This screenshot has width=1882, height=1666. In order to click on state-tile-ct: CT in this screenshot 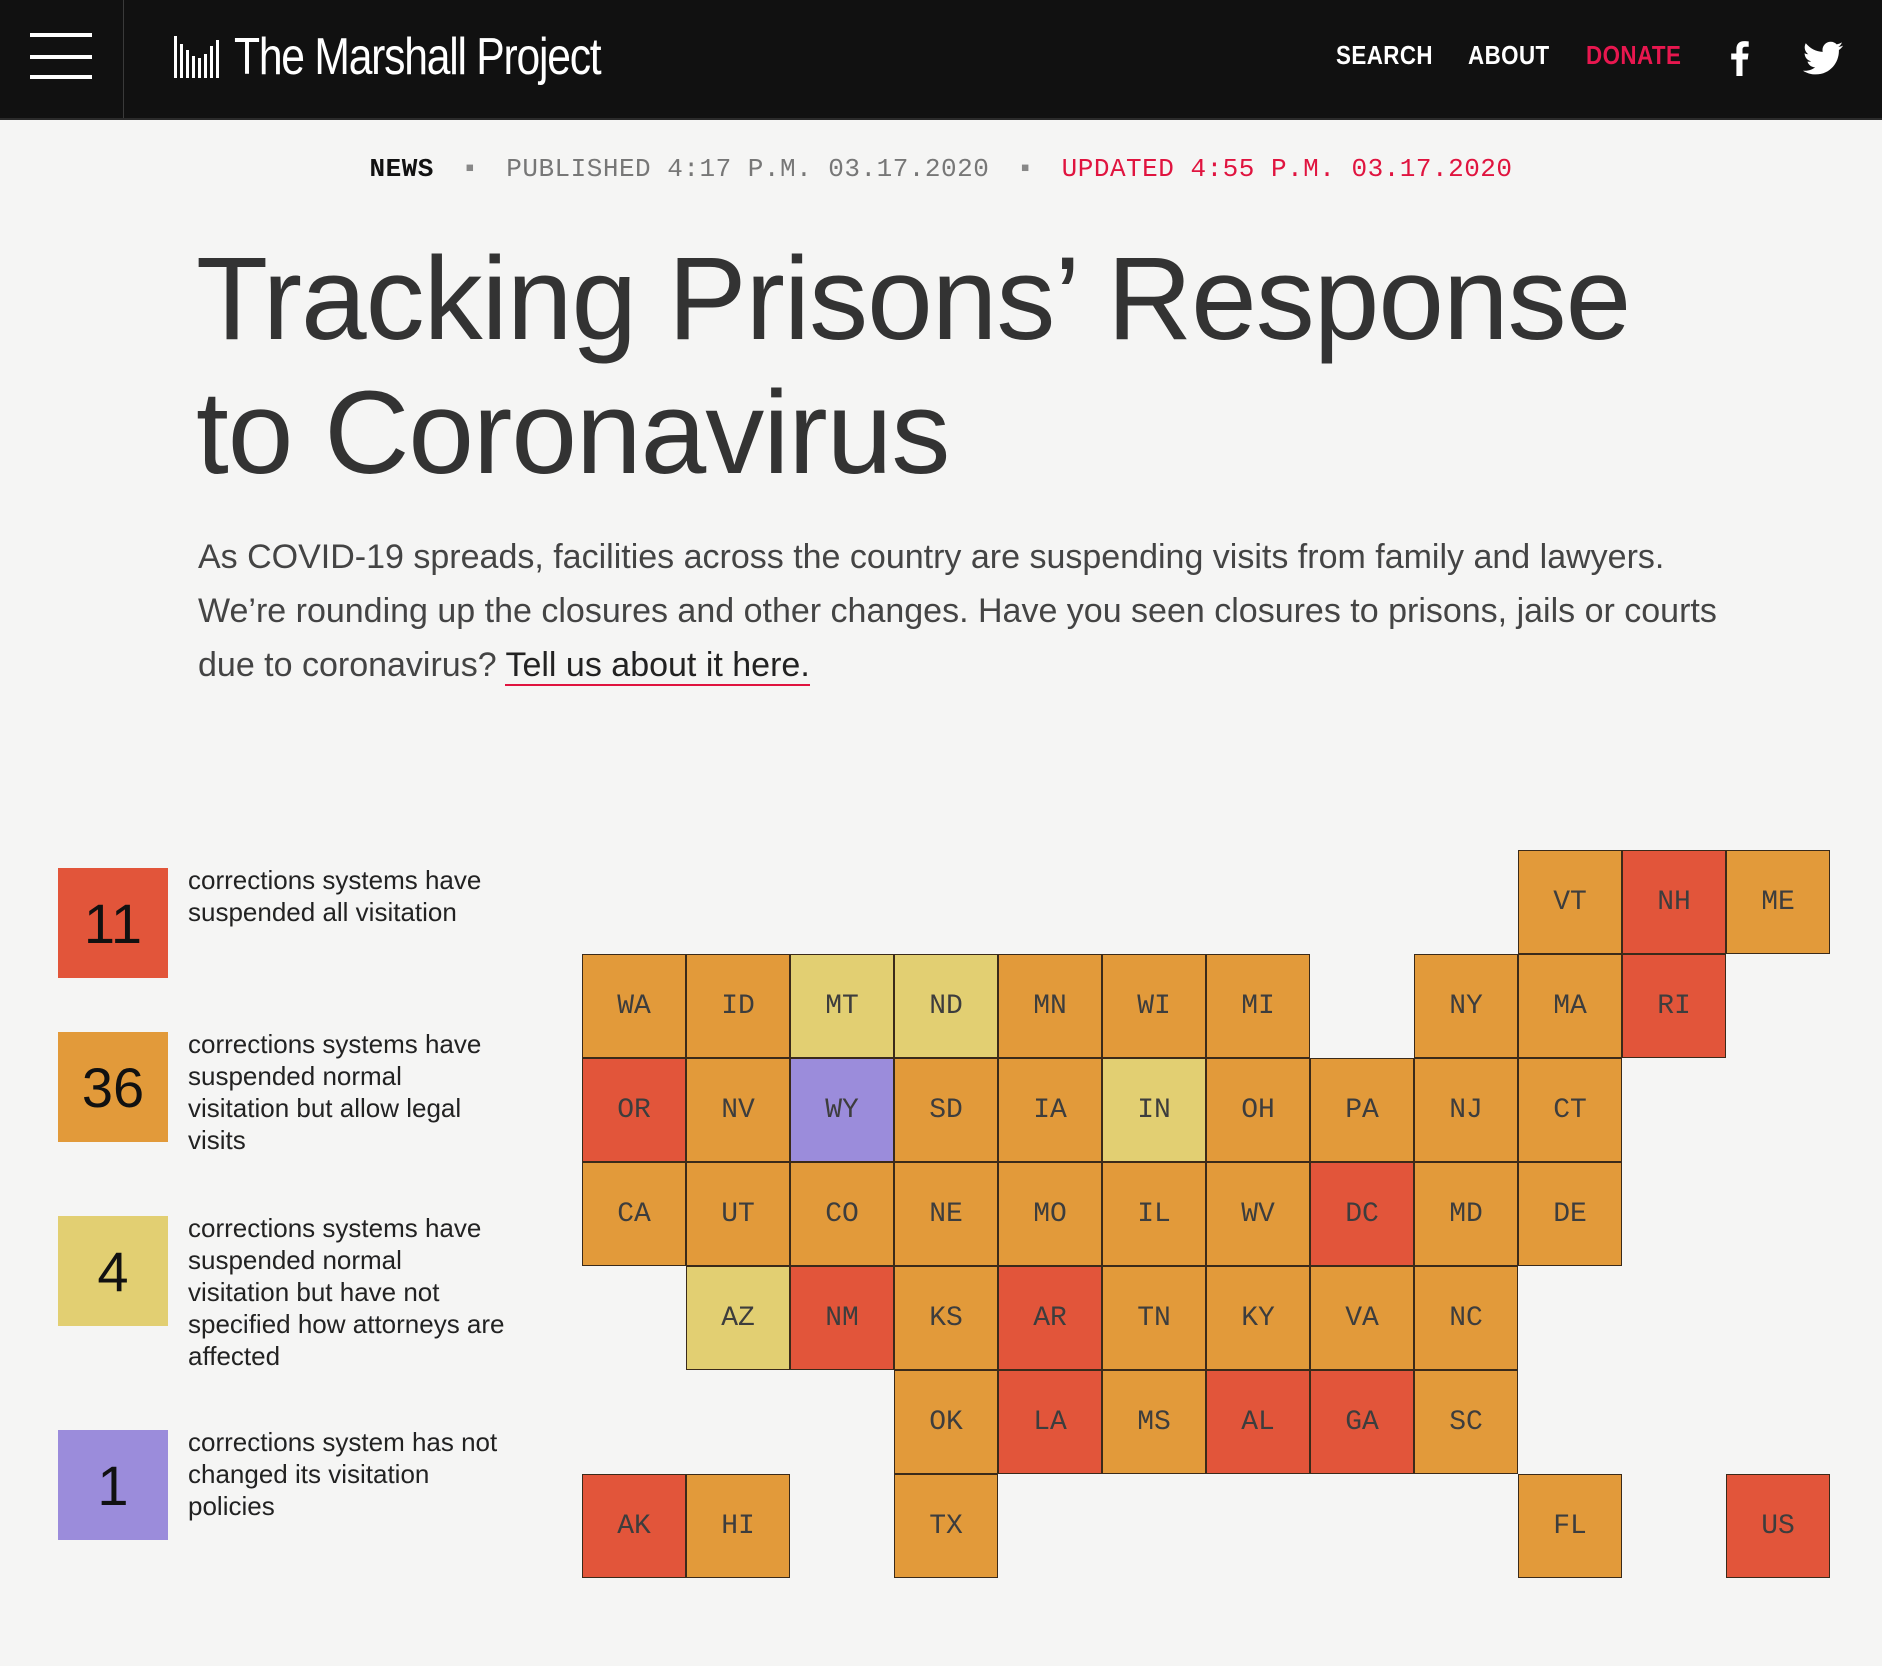, I will do `click(1570, 1110)`.